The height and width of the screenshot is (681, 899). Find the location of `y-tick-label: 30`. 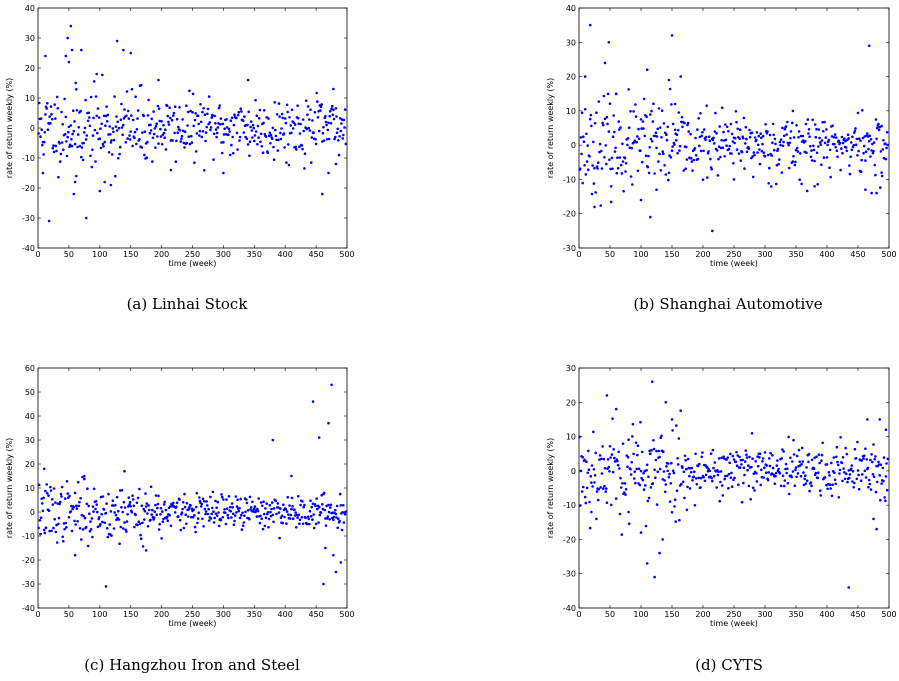

y-tick-label: 30 is located at coordinates (571, 42).